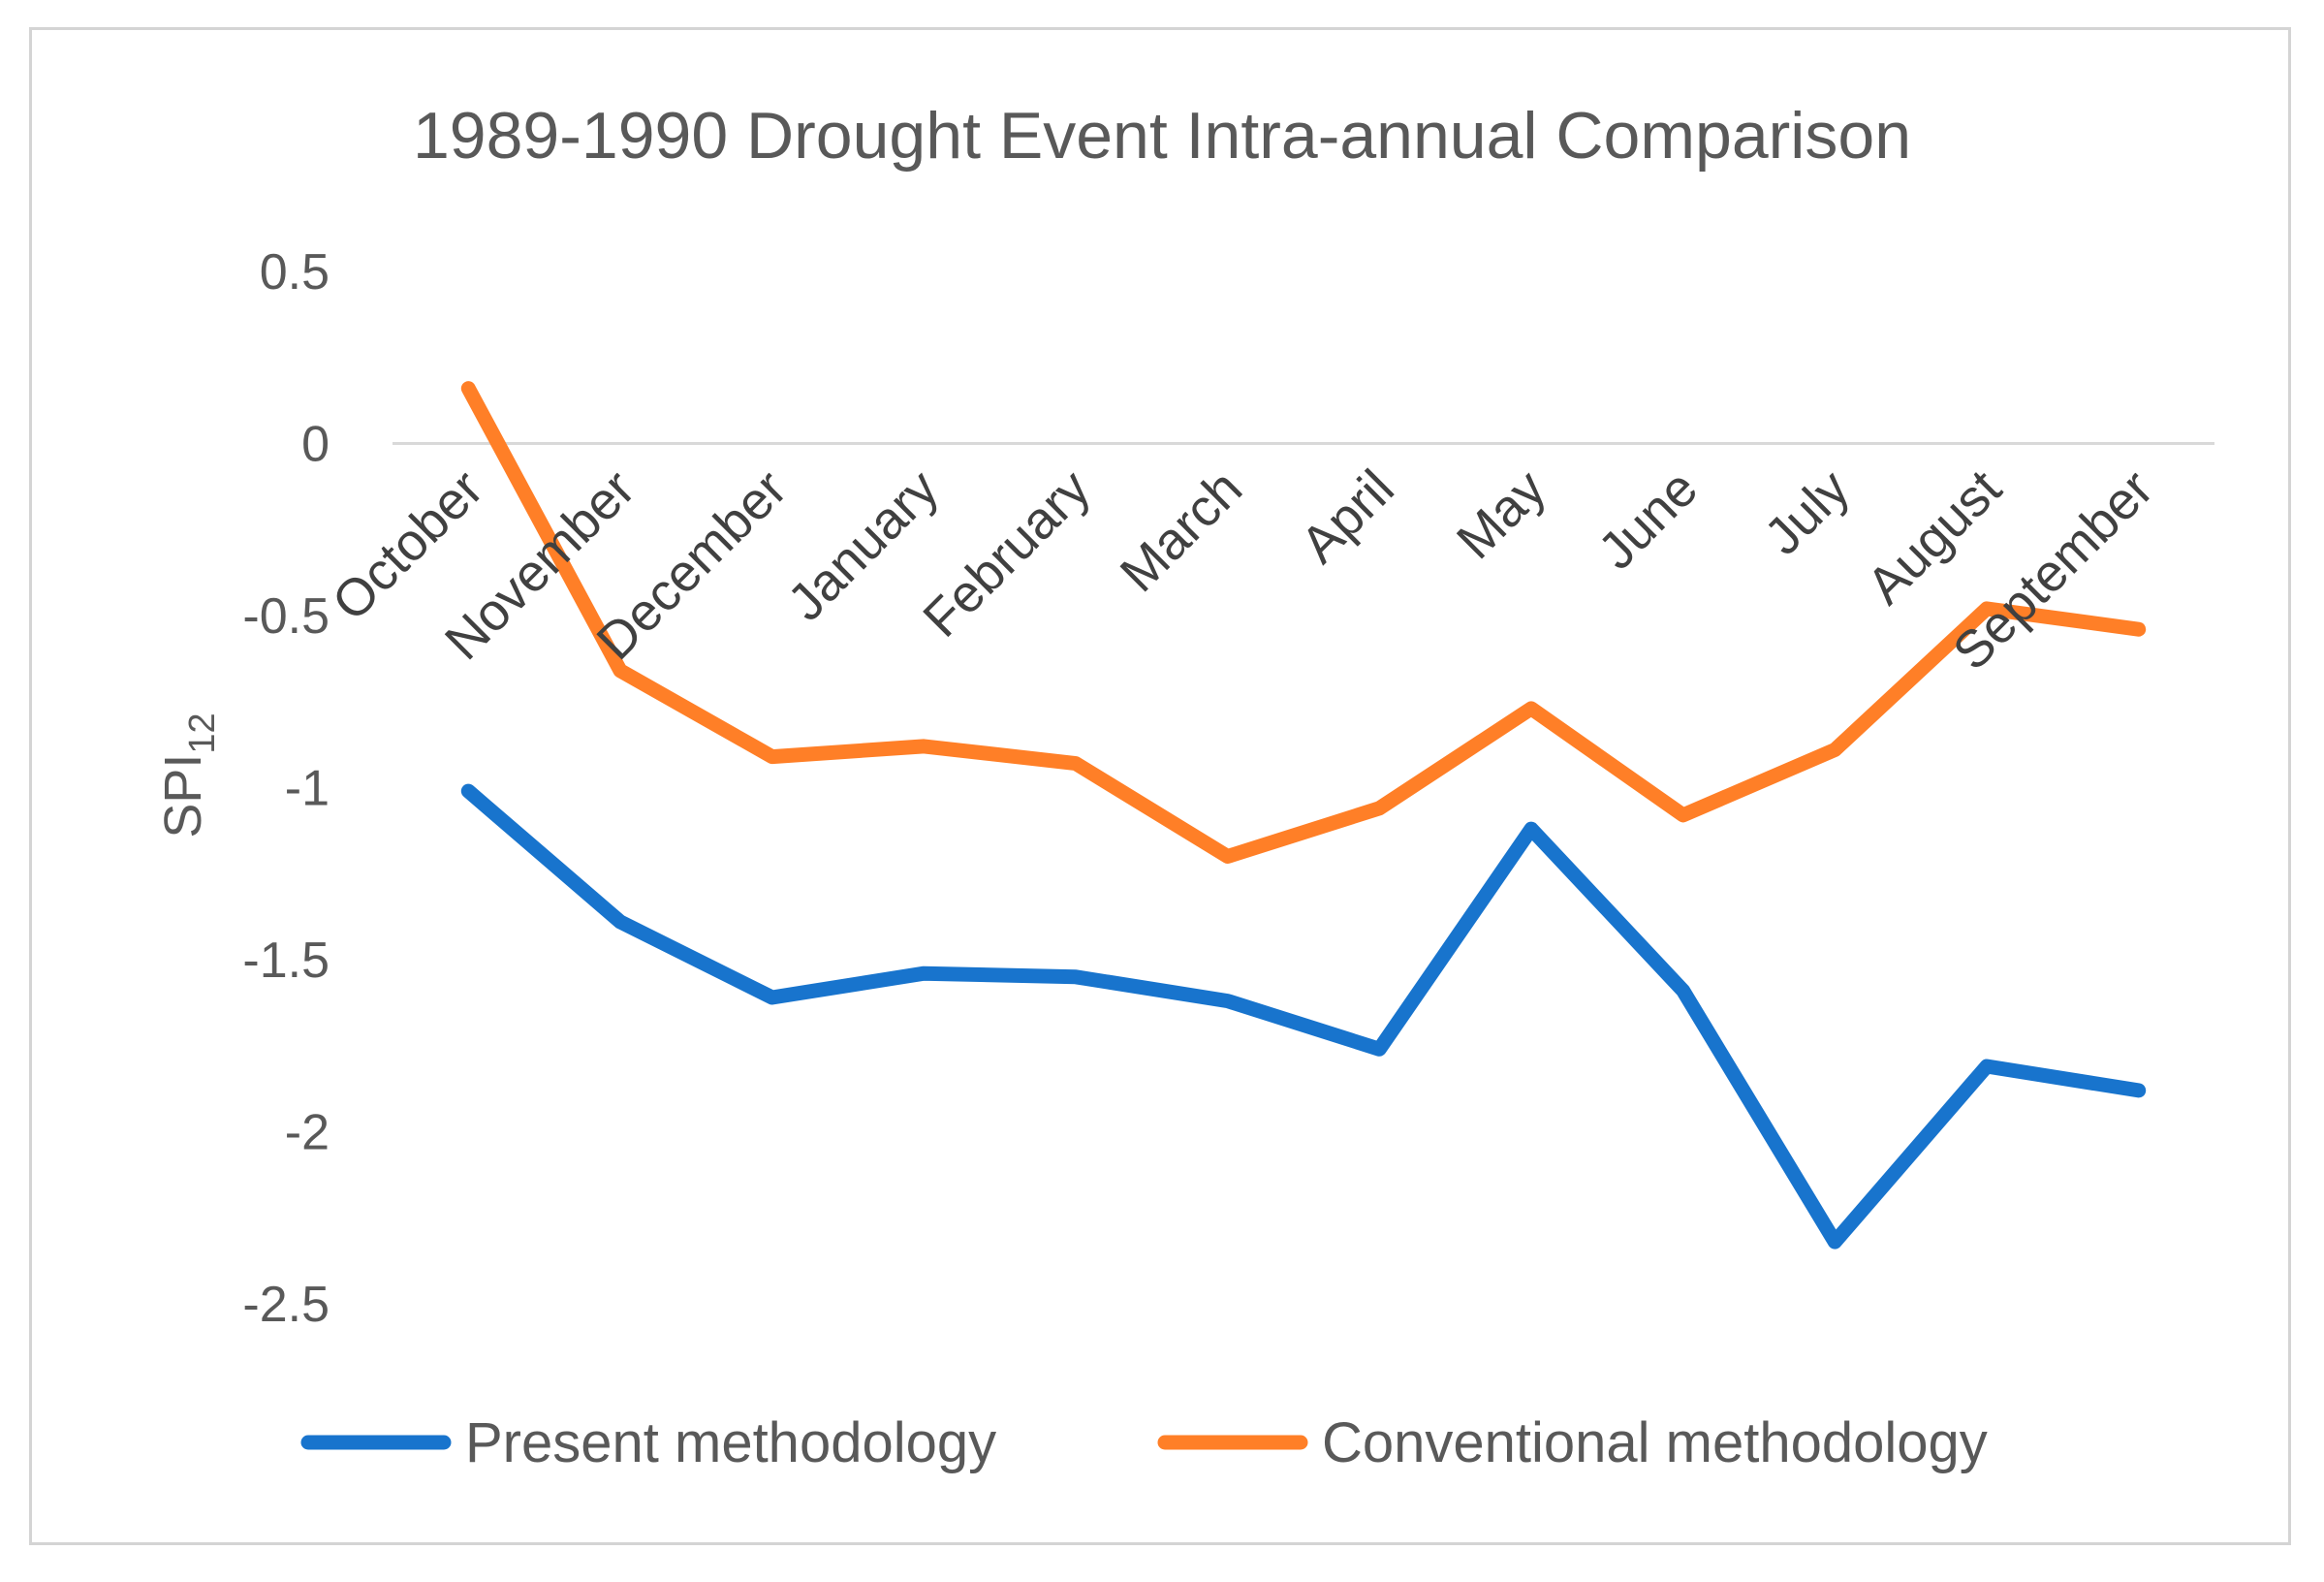  What do you see at coordinates (286, 616) in the screenshot?
I see `y-tick-label: -0.5` at bounding box center [286, 616].